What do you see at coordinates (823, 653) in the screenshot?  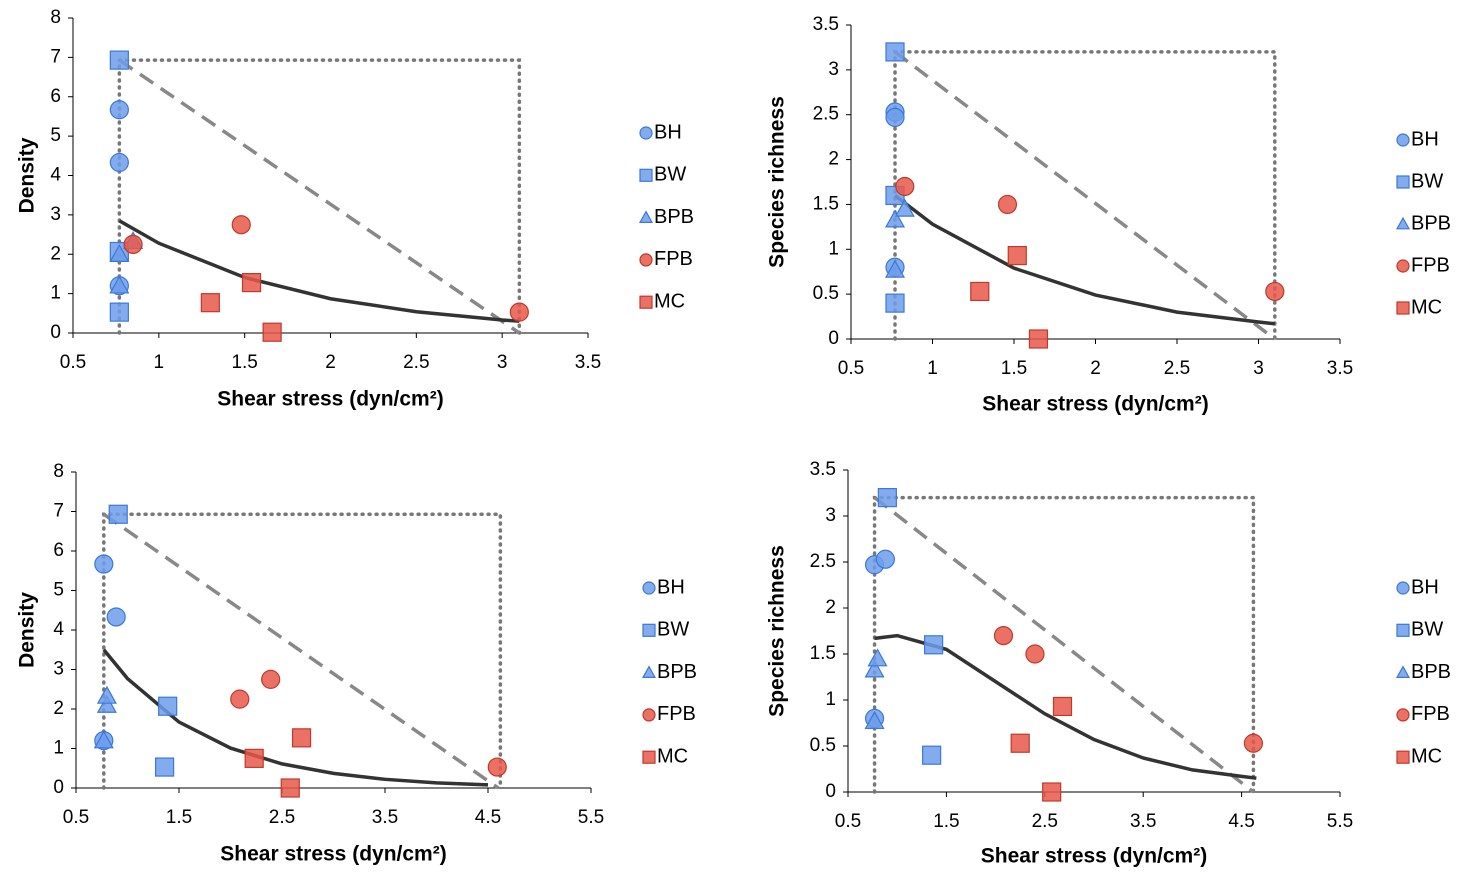 I see `y-tick-label: 1.5` at bounding box center [823, 653].